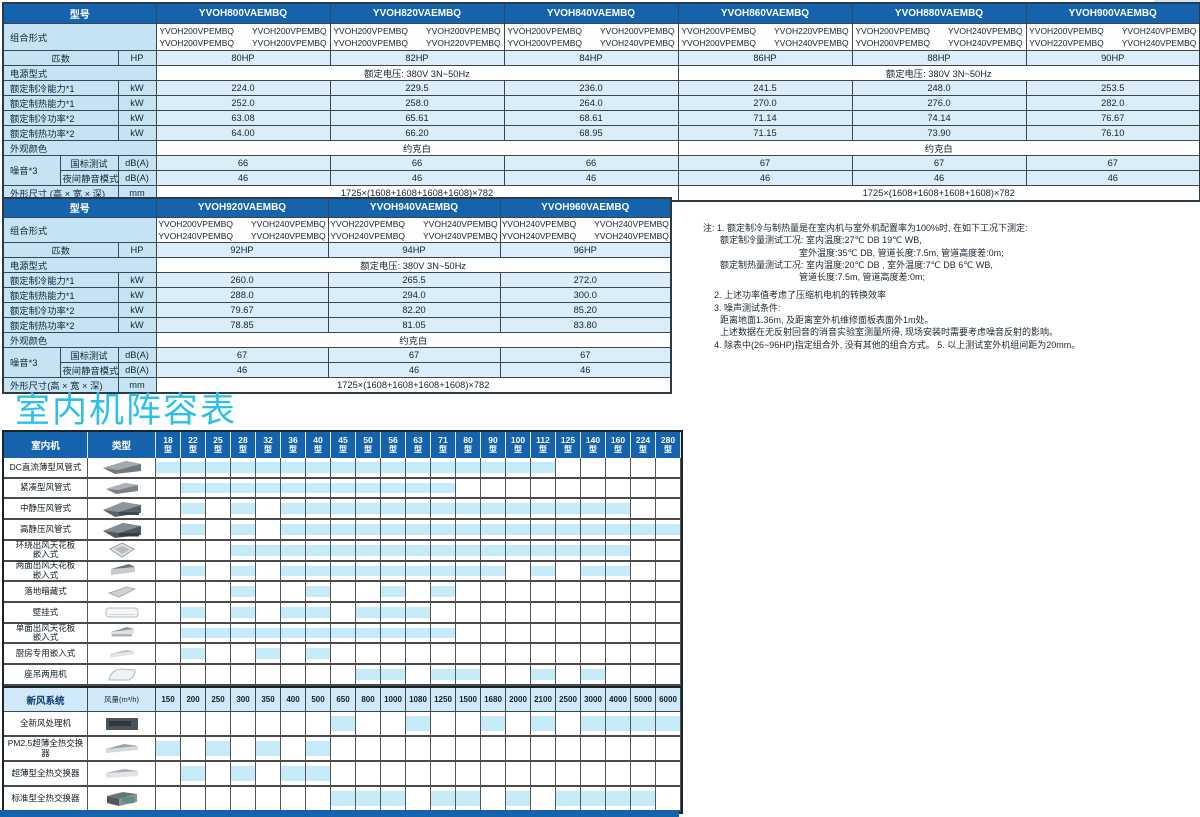  Describe the element at coordinates (46, 468) in the screenshot. I see `matrix-row-label: DC直流薄型风管式` at that location.